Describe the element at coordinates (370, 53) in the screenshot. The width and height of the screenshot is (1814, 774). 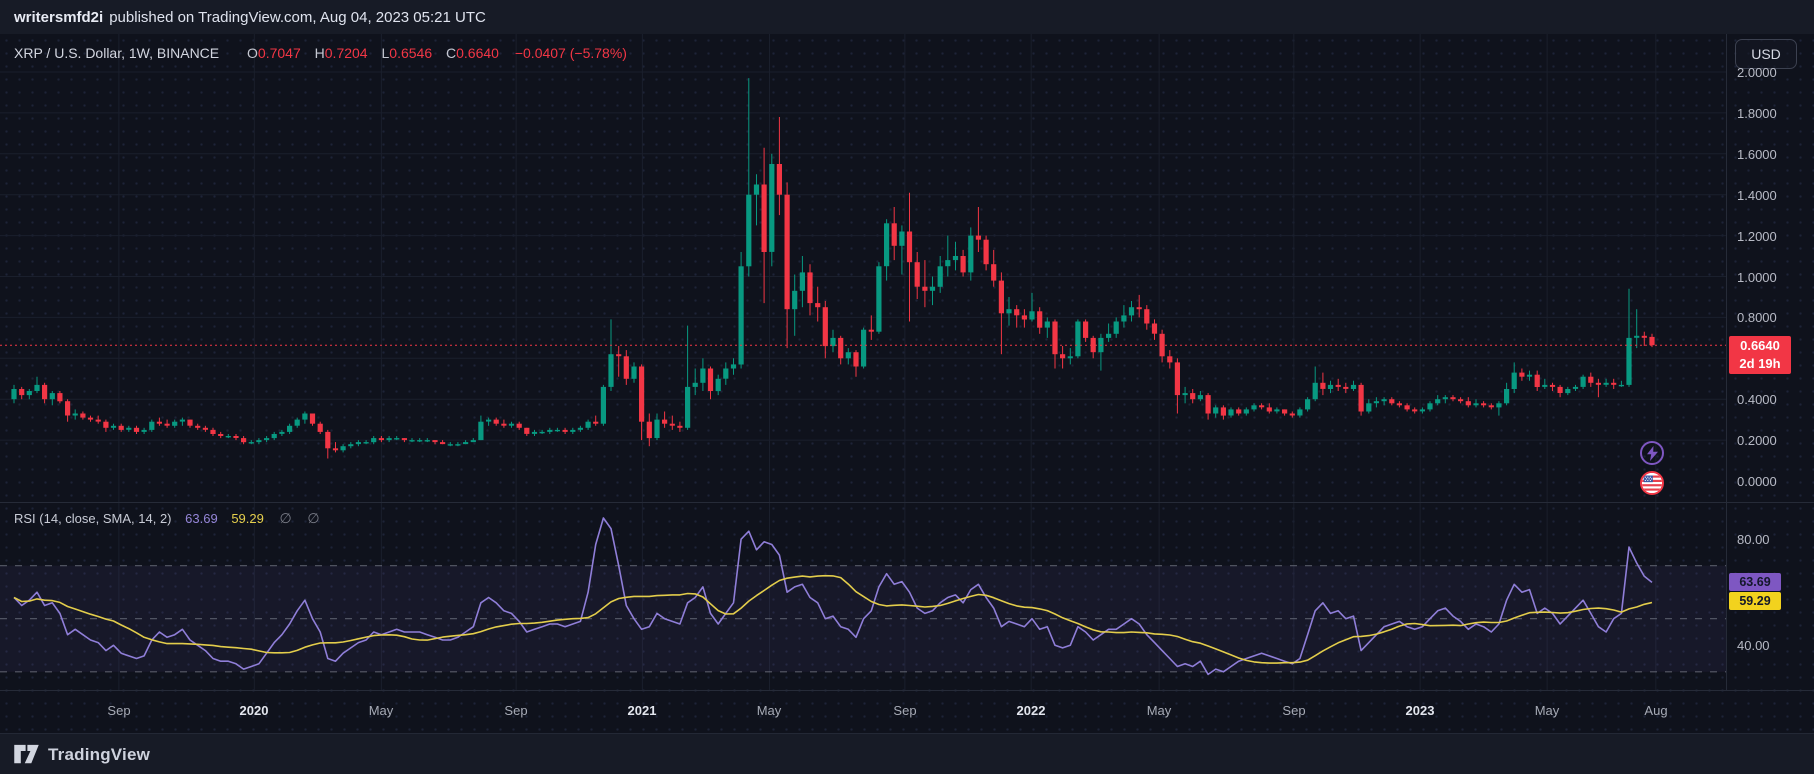
I see `ohlc-readout: O0.7047 H0.7204 L0.6546 C0.6640` at that location.